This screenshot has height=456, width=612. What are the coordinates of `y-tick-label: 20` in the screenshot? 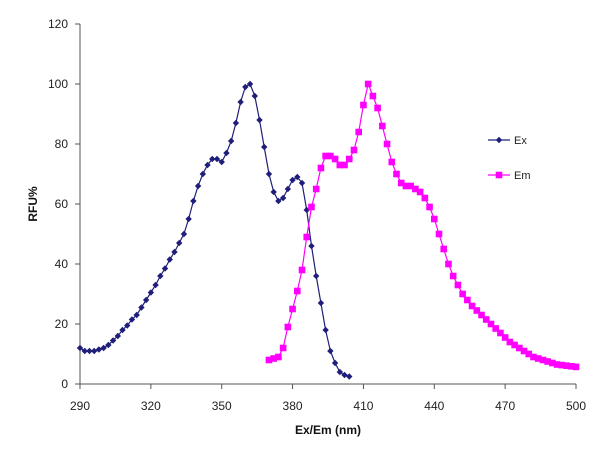 It's located at (62, 324).